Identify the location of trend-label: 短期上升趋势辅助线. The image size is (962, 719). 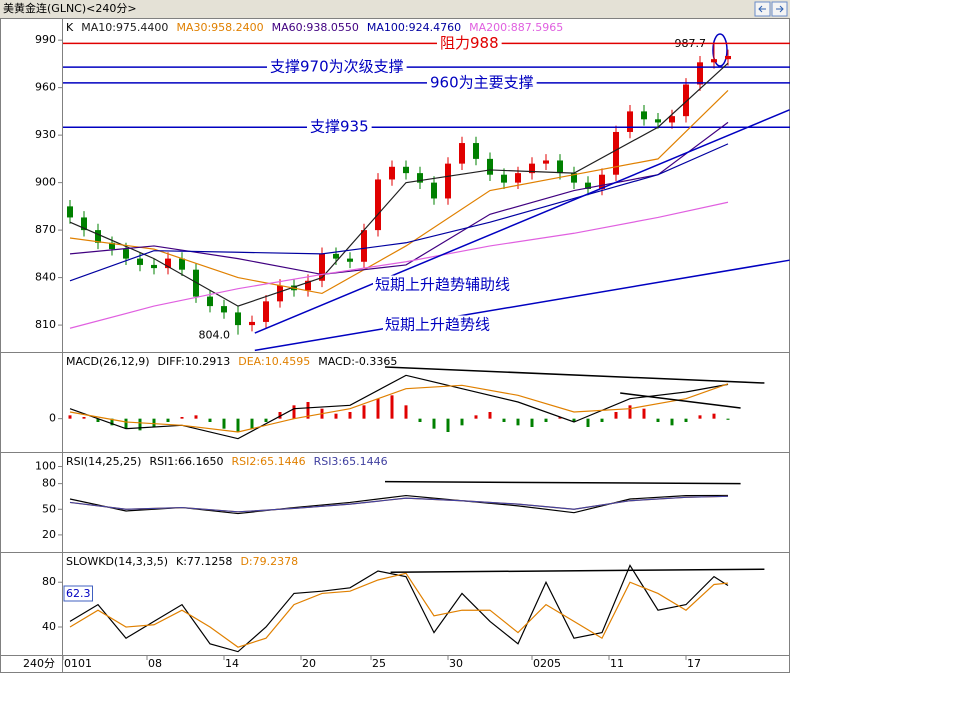
(442, 285).